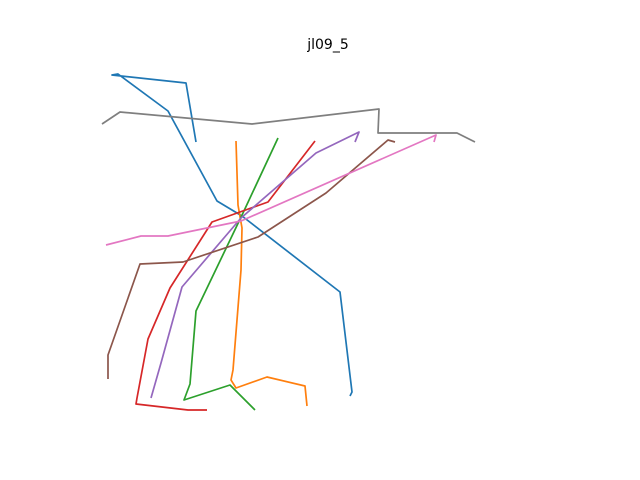  What do you see at coordinates (327, 45) in the screenshot?
I see `chart-title: jl09_5` at bounding box center [327, 45].